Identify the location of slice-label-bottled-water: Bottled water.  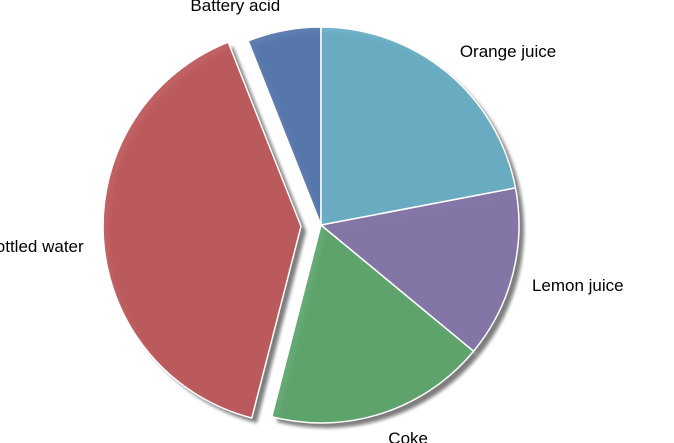
(42, 246).